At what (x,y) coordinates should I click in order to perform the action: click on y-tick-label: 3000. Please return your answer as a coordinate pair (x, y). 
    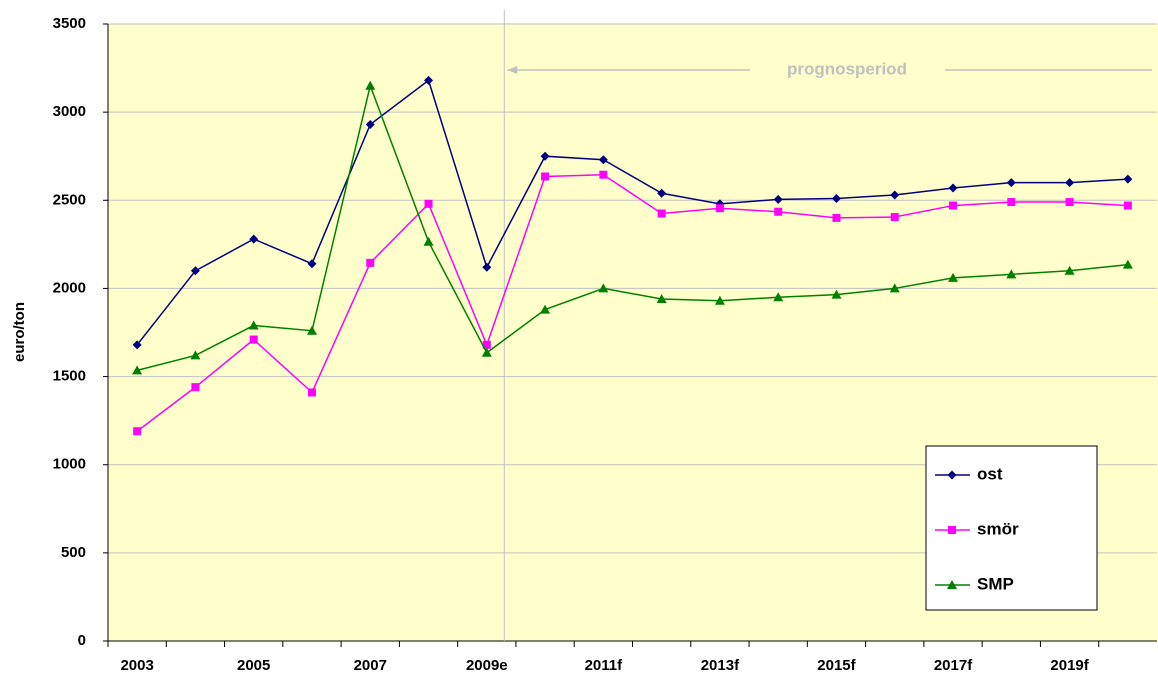
    Looking at the image, I should click on (69, 111).